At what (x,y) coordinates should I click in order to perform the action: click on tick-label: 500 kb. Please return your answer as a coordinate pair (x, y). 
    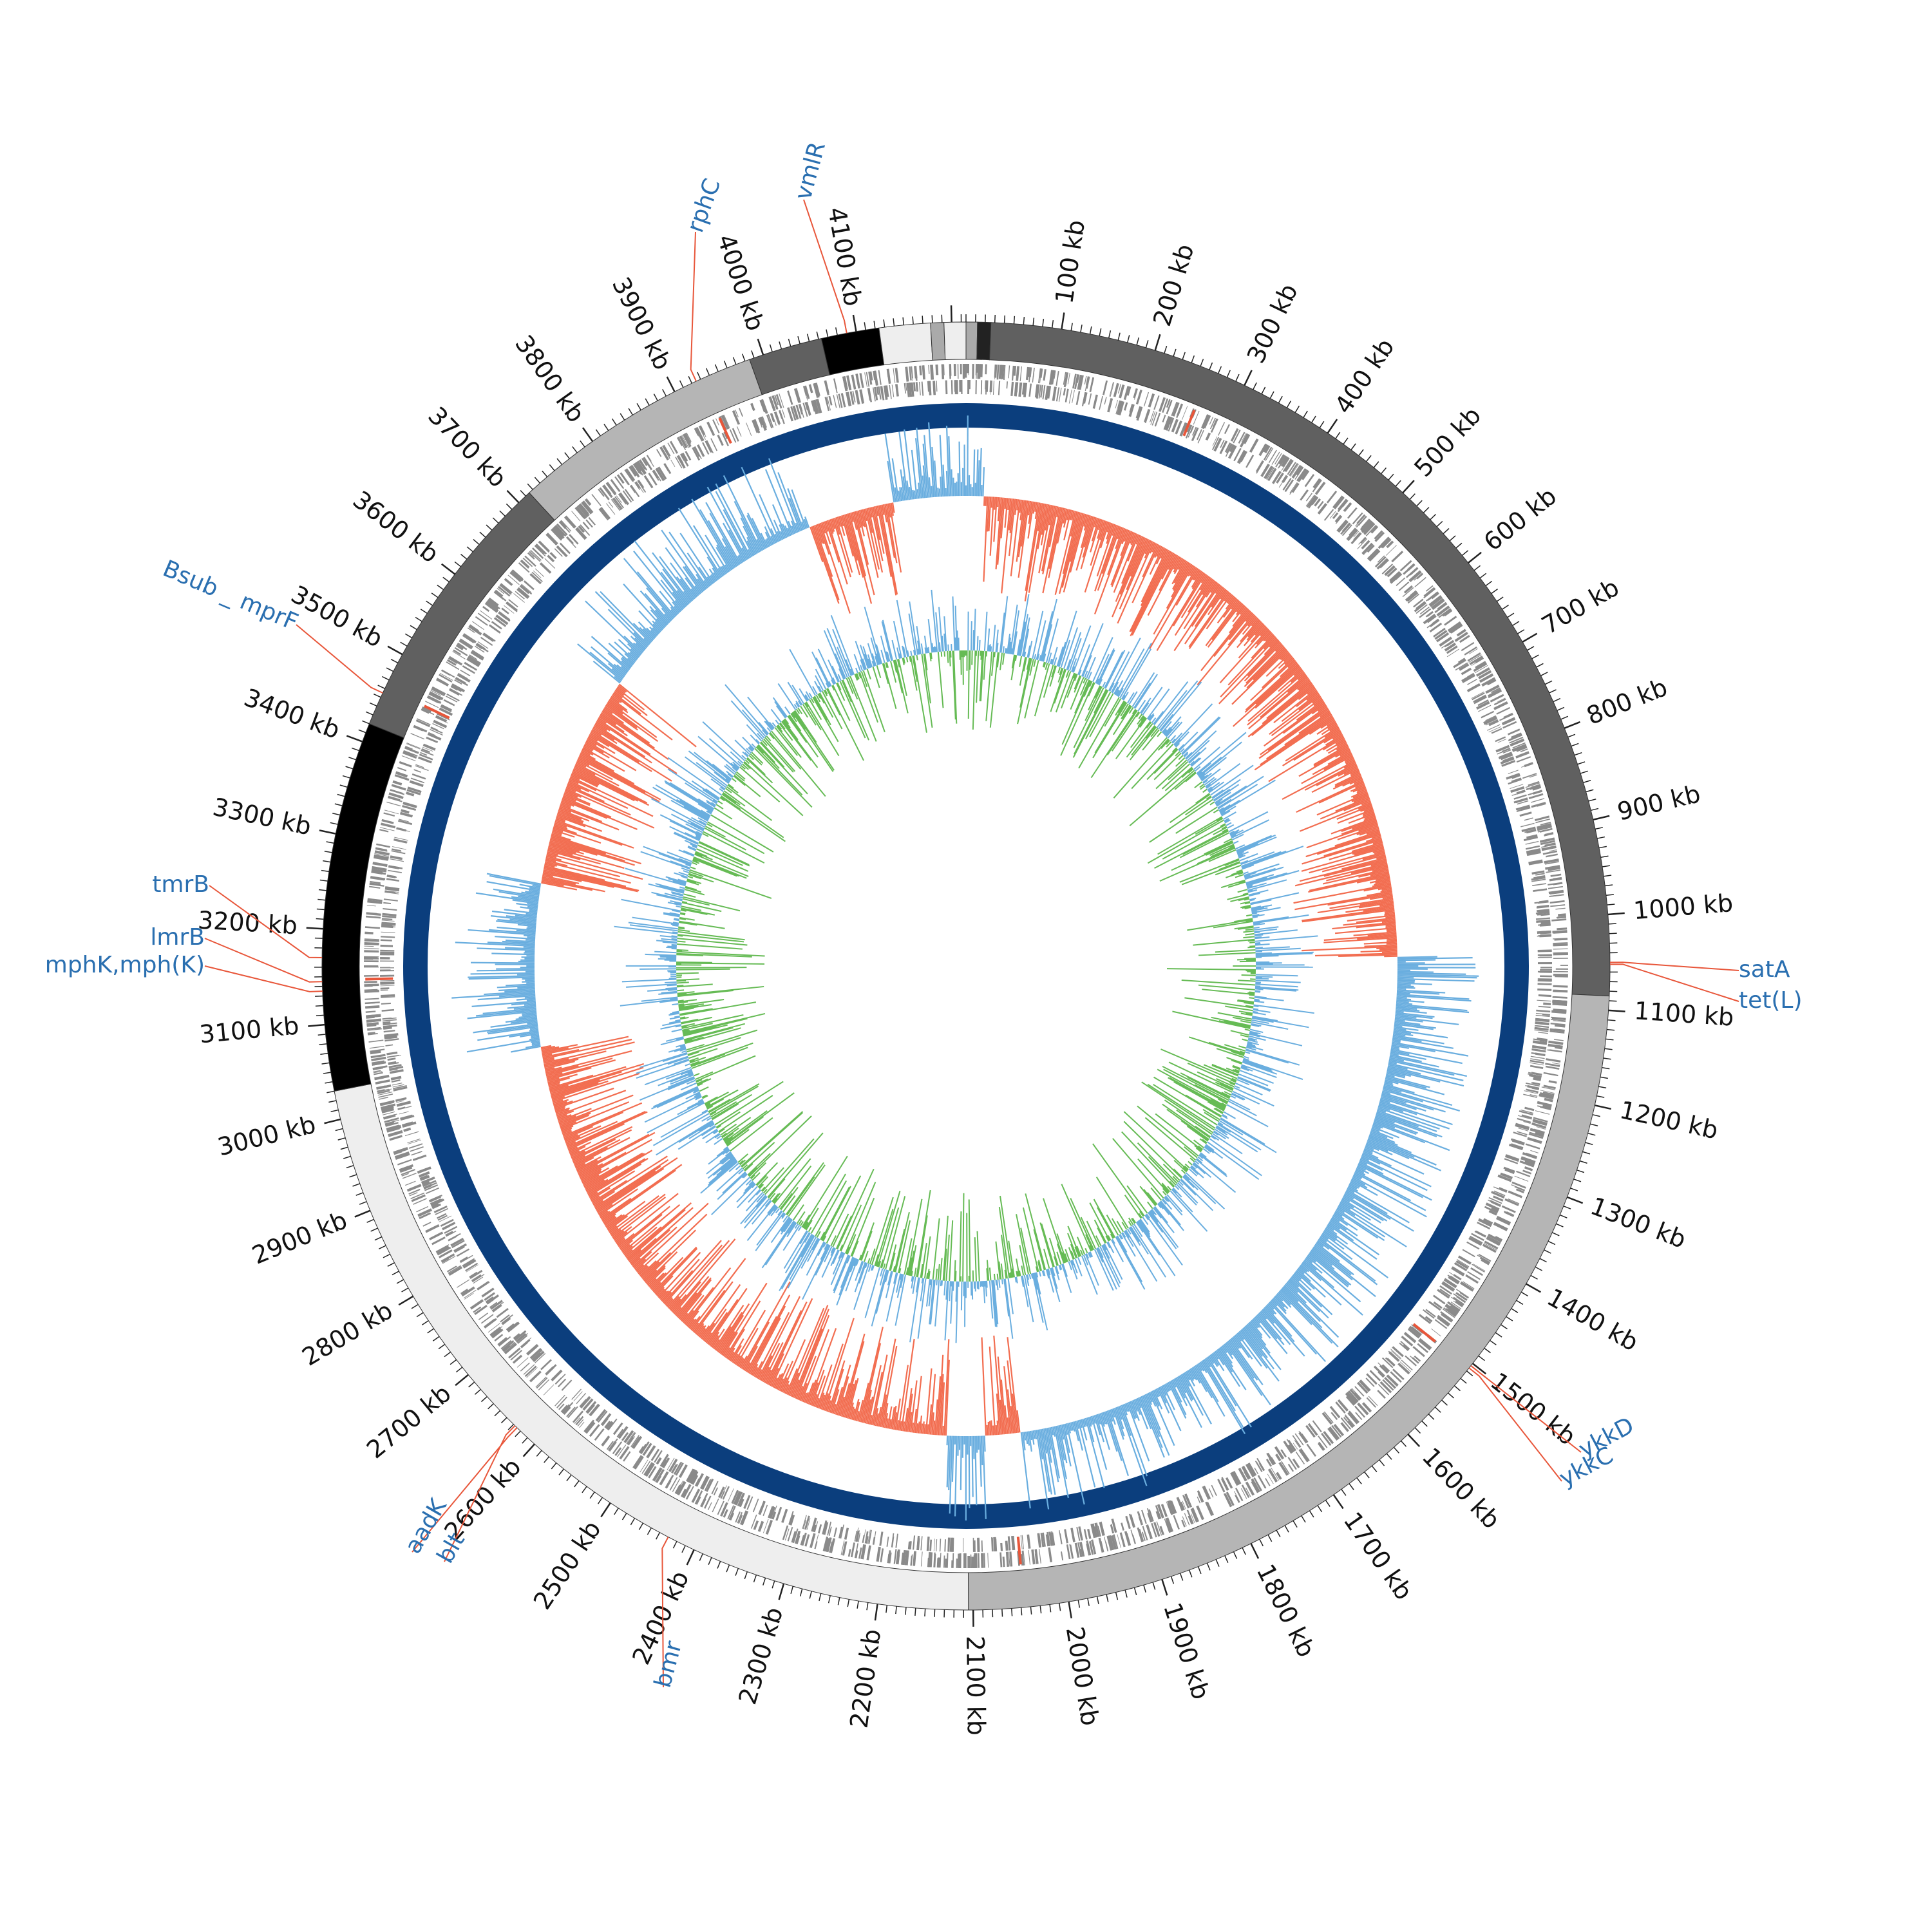
    Looking at the image, I should click on (1447, 442).